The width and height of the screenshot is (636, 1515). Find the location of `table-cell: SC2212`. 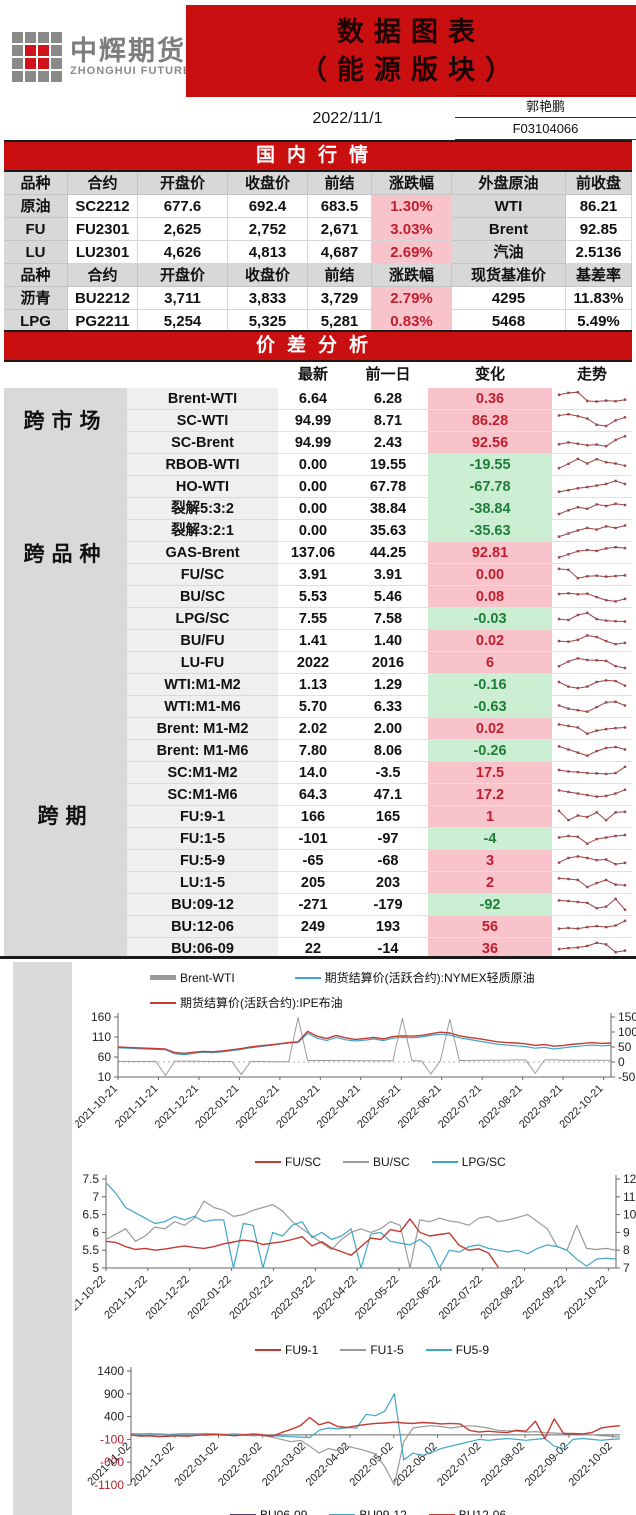

table-cell: SC2212 is located at coordinates (103, 206).